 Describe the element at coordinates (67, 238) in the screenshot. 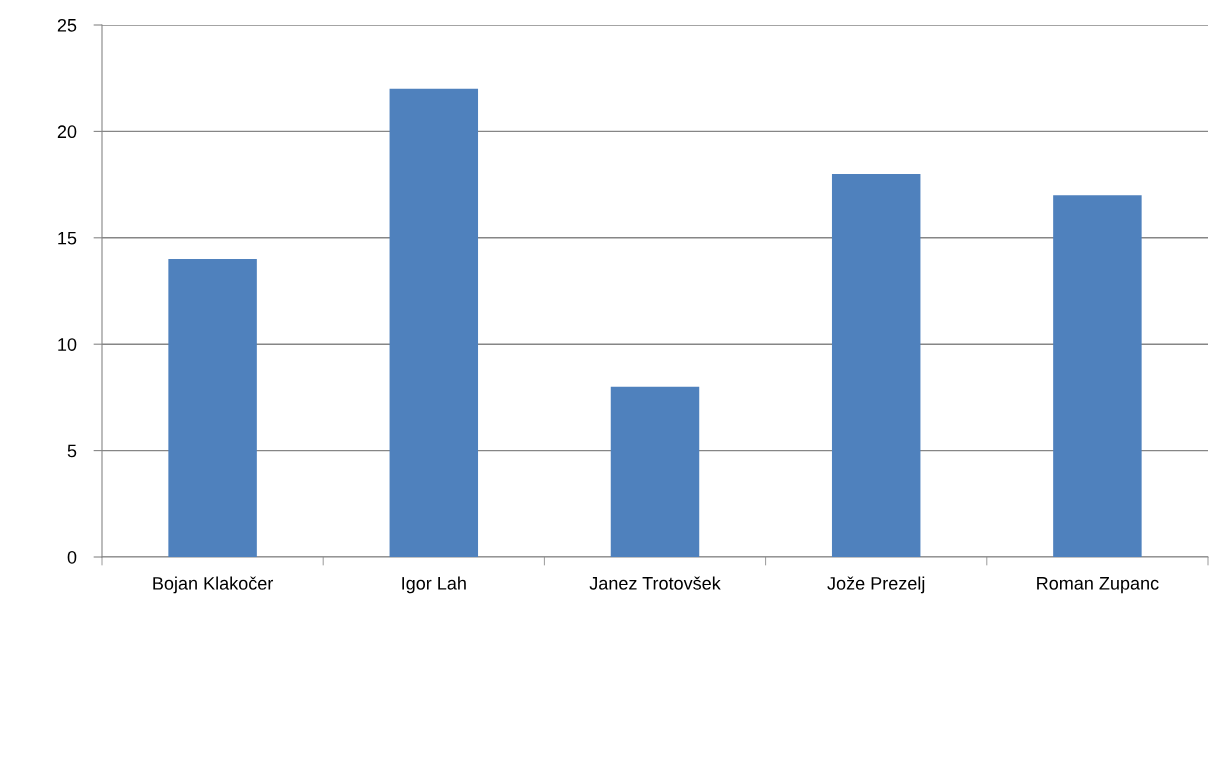

I see `y-tick-label: 15` at that location.